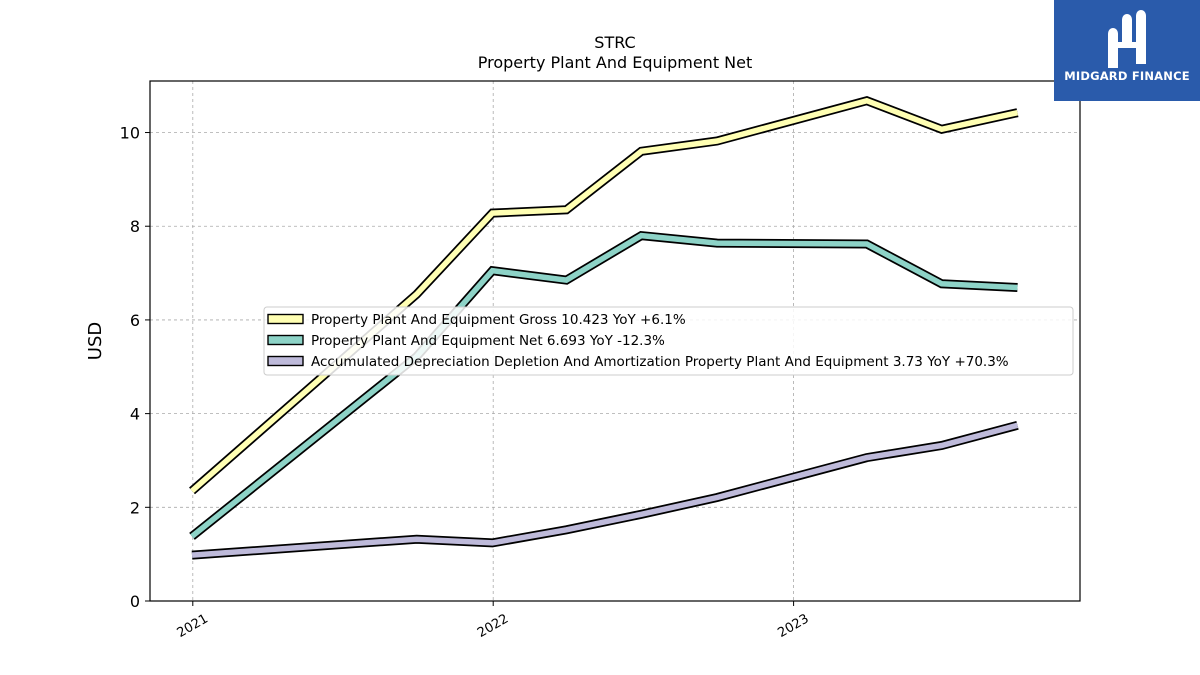 This screenshot has width=1200, height=675. I want to click on legend-box, so click(668, 341).